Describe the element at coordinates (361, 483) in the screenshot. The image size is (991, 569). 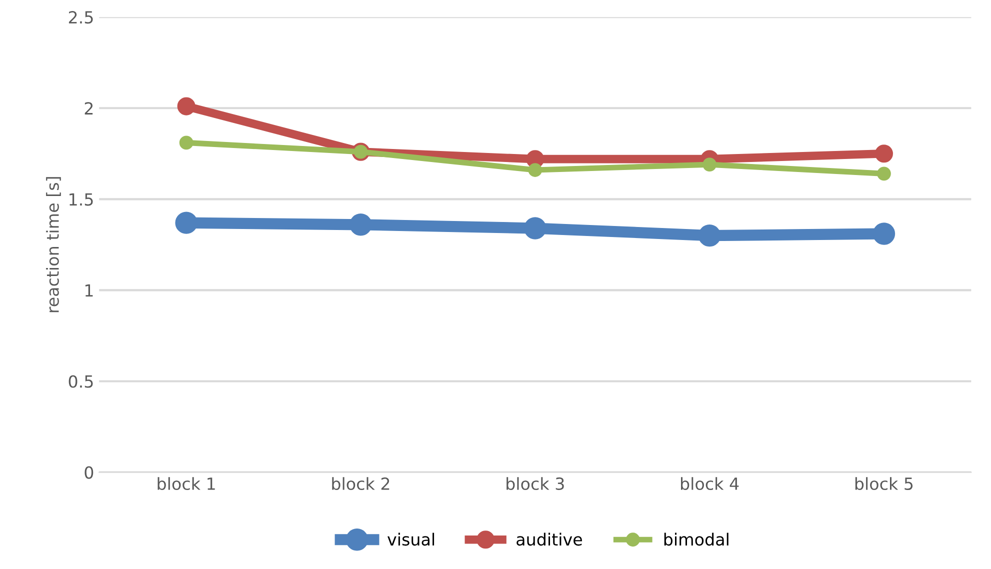
I see `x-tick-label: block 2` at that location.